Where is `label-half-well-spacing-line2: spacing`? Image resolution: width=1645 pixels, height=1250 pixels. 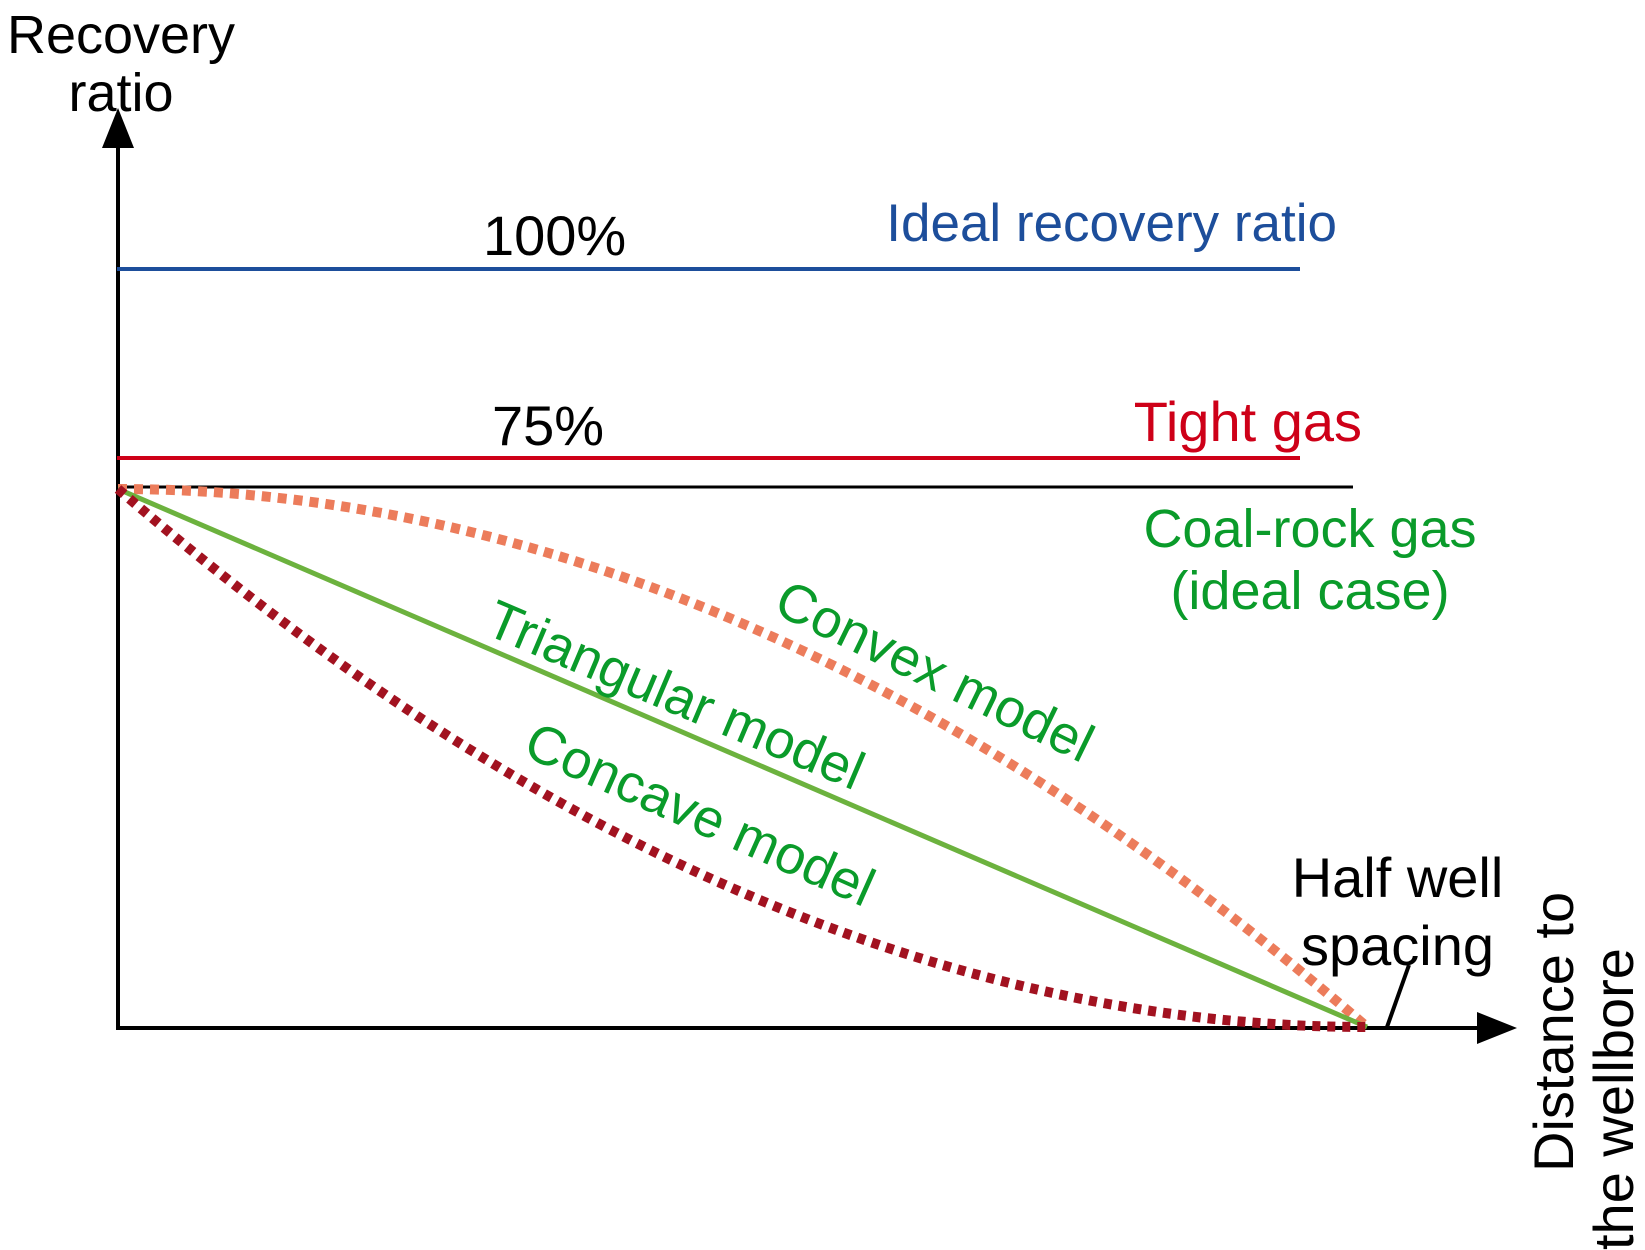
label-half-well-spacing-line2: spacing is located at coordinates (1397, 945).